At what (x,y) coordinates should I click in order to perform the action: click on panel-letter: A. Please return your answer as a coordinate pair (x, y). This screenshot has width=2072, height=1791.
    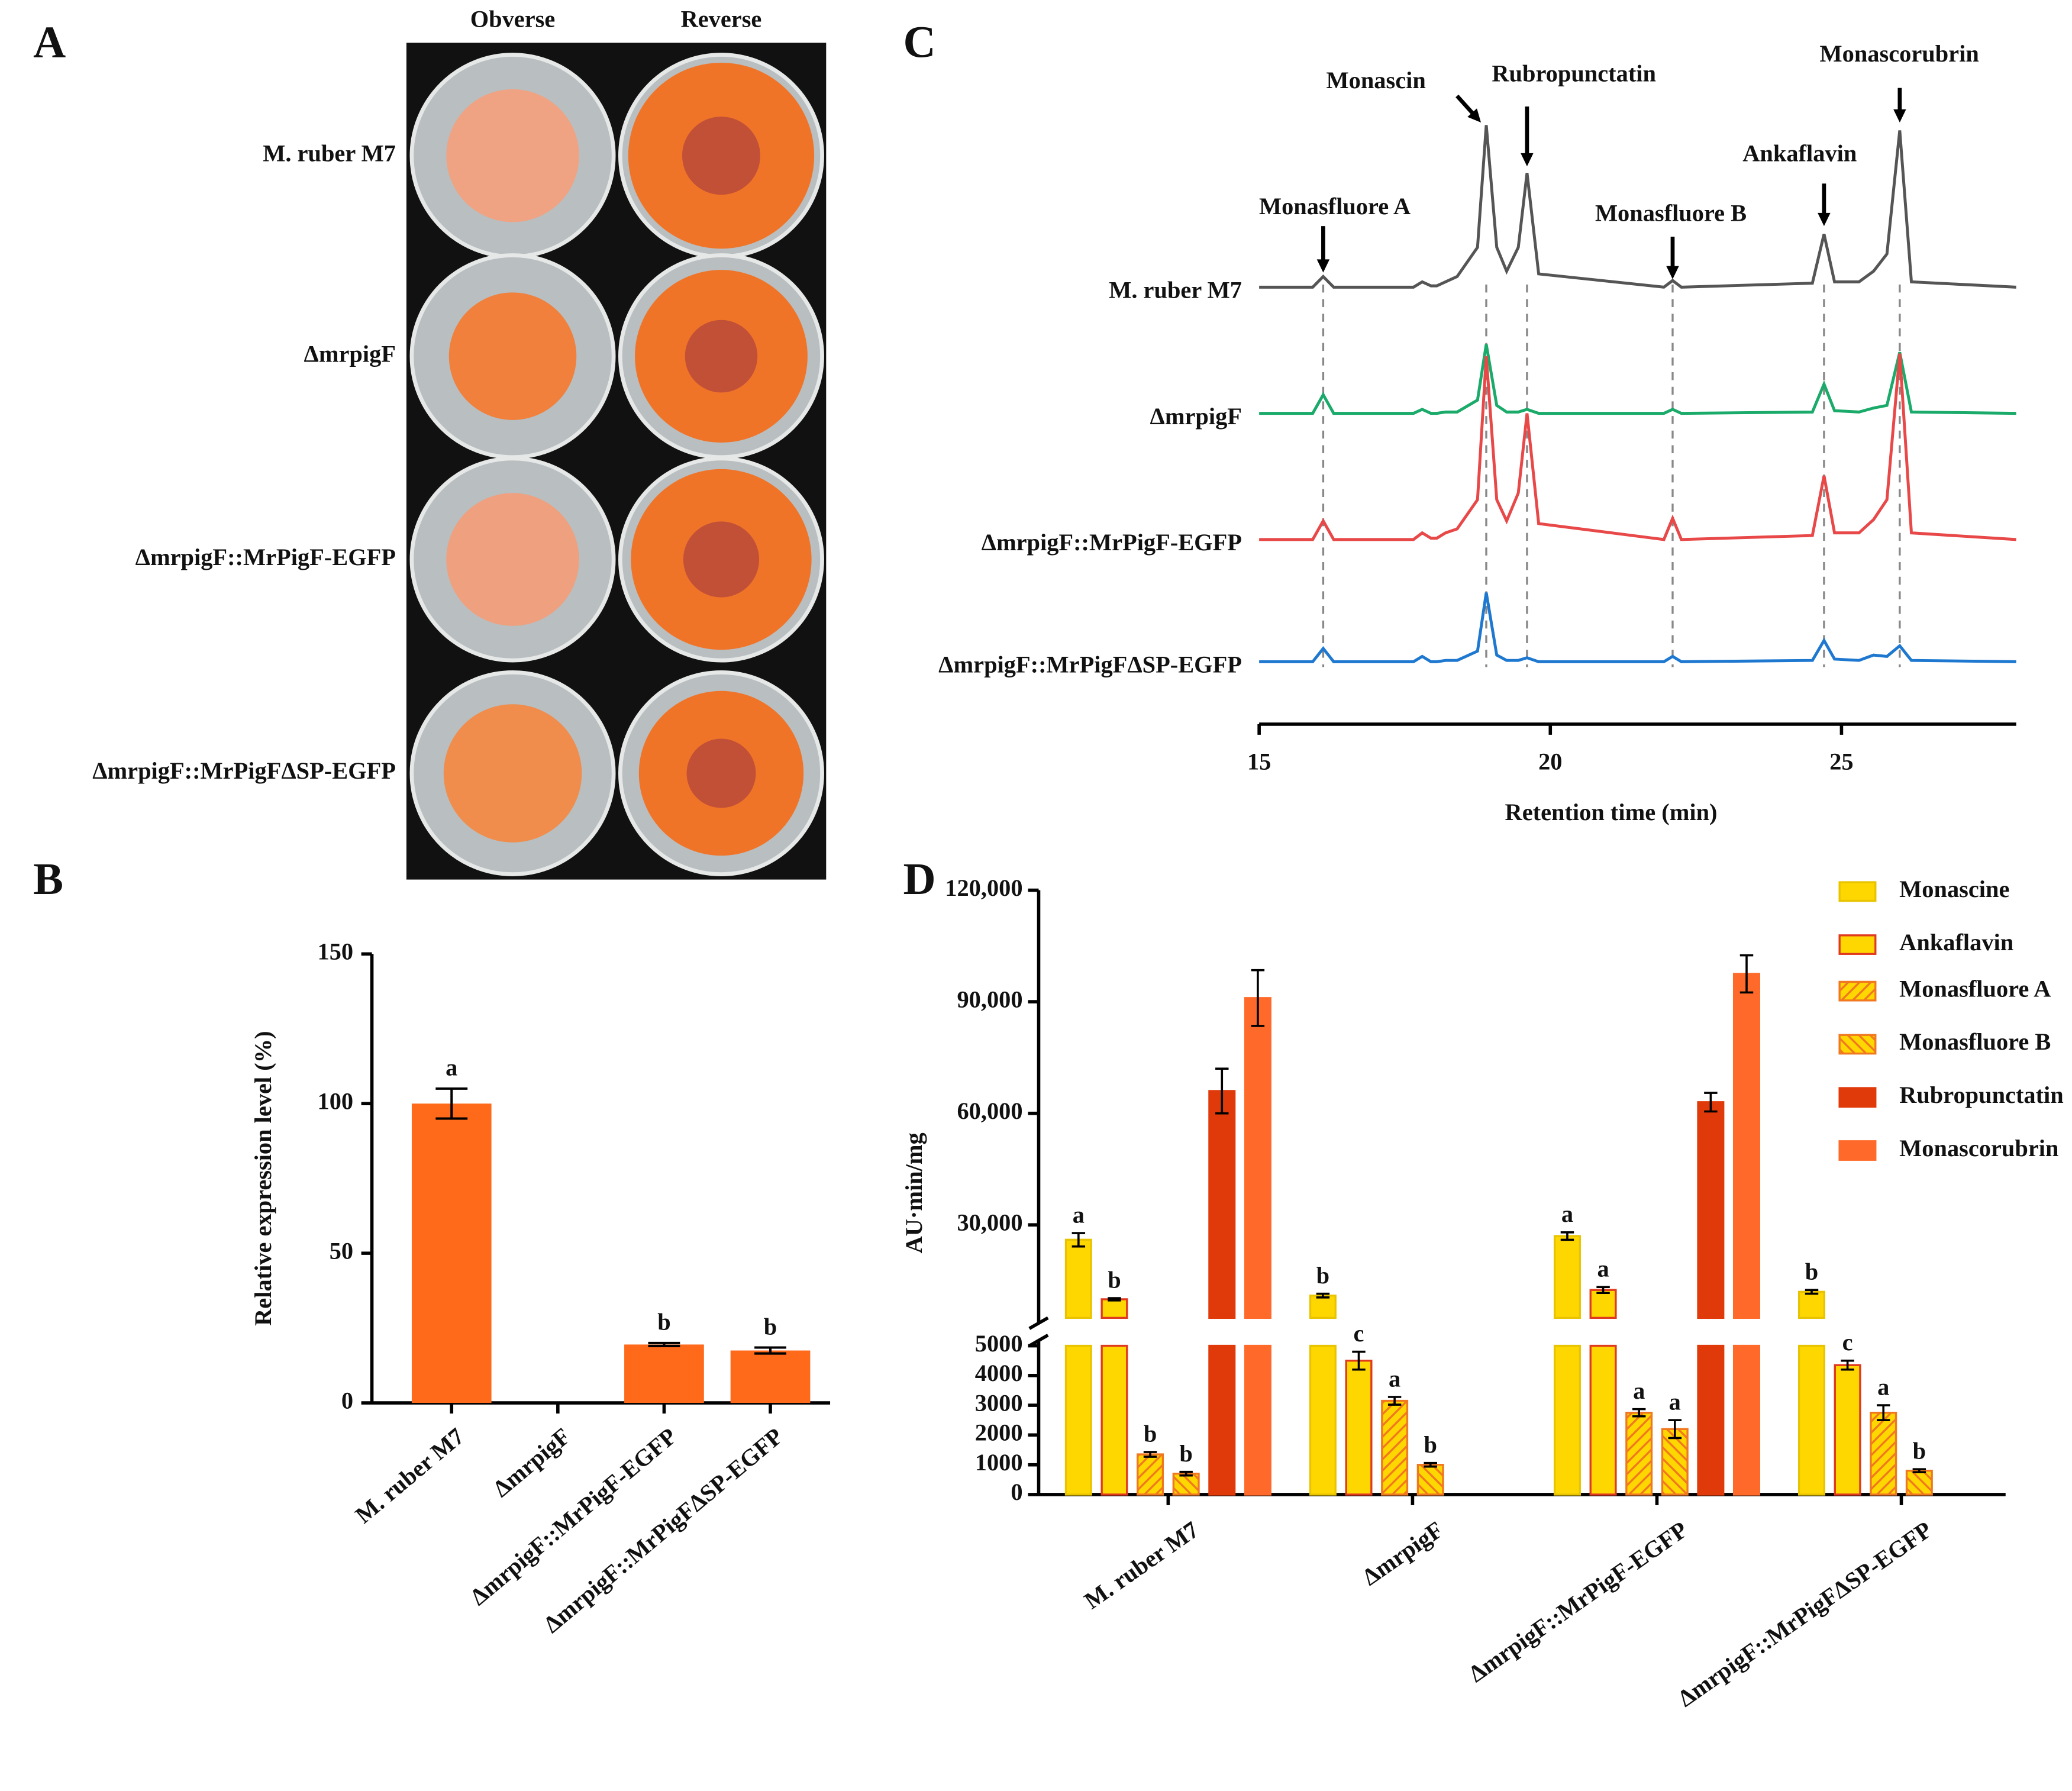
    Looking at the image, I should click on (50, 42).